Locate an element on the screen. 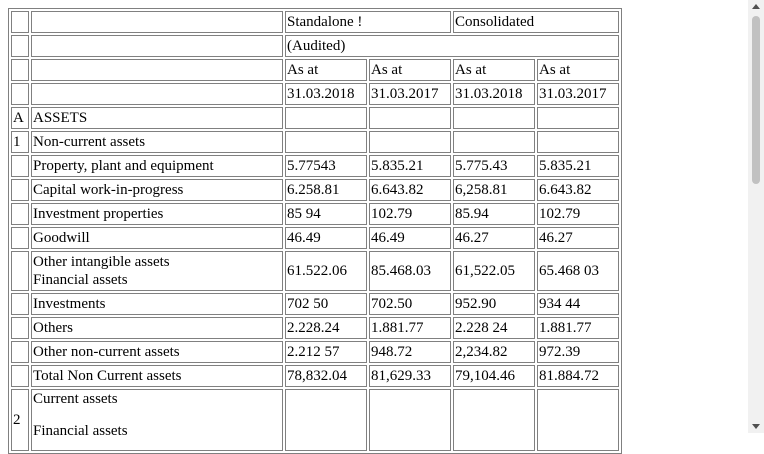  cell: 5.77543 is located at coordinates (326, 166).